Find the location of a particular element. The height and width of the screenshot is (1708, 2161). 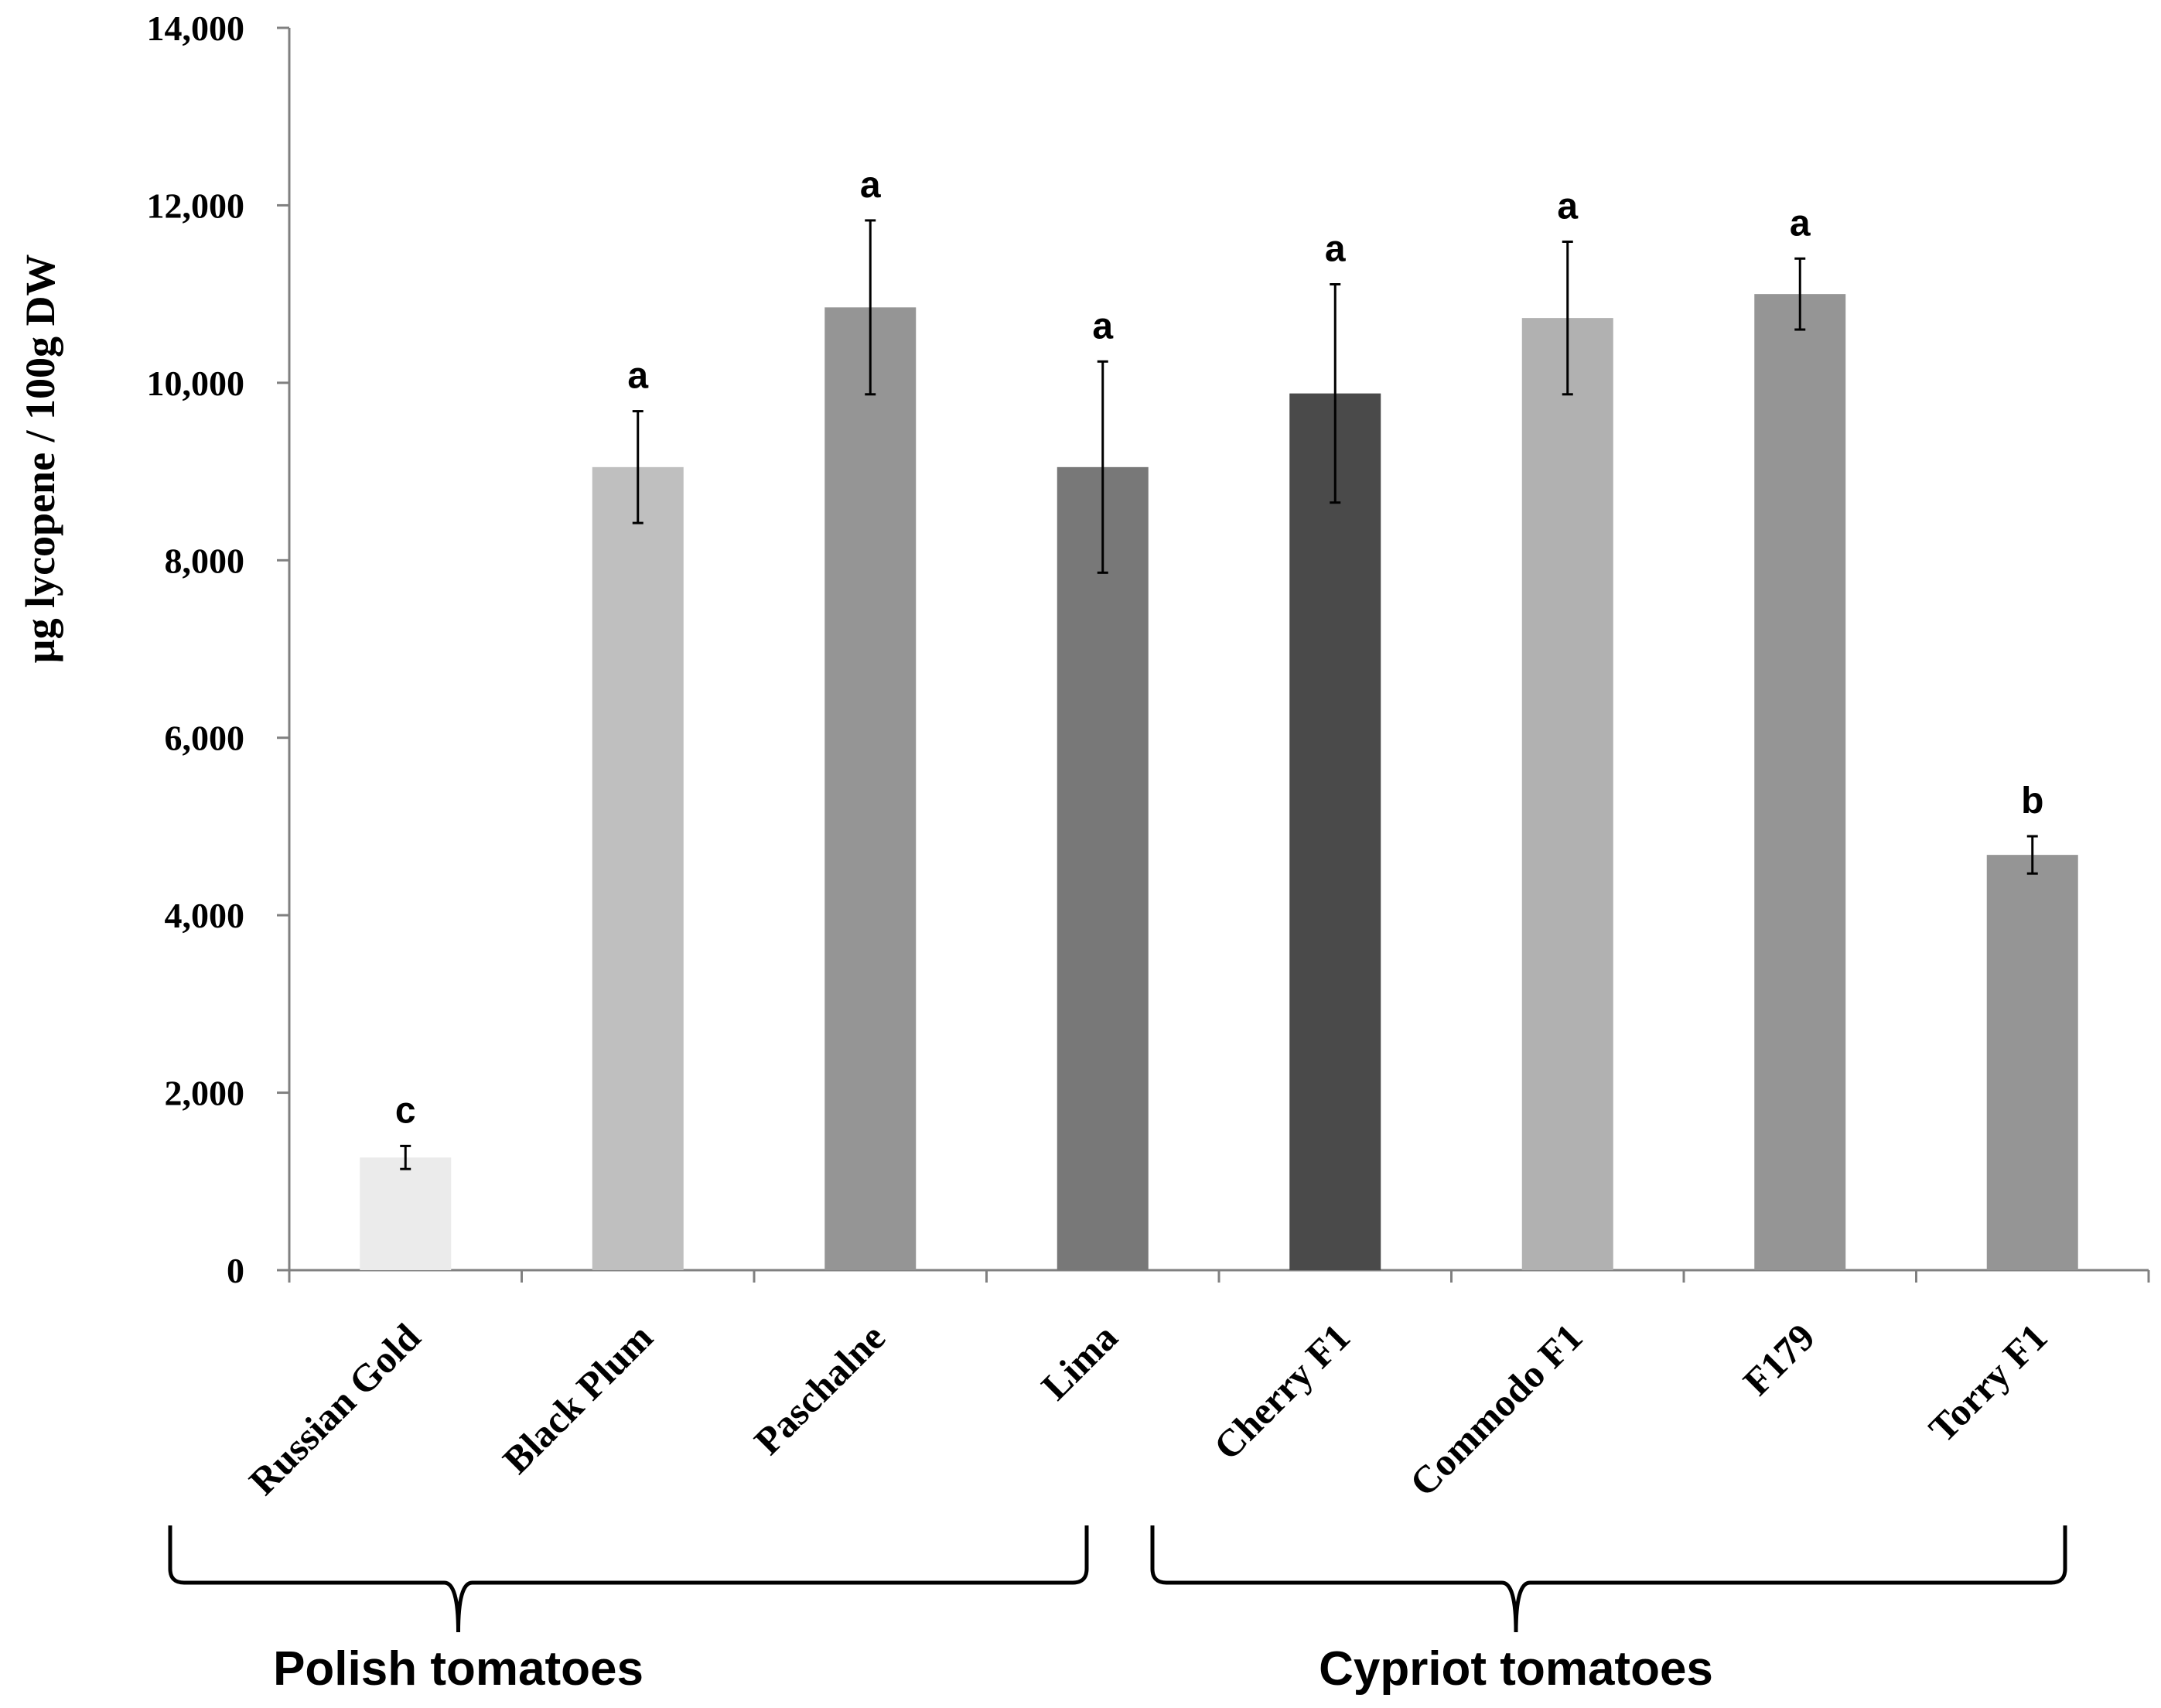

y-tick-label: 0 is located at coordinates (235, 1271).